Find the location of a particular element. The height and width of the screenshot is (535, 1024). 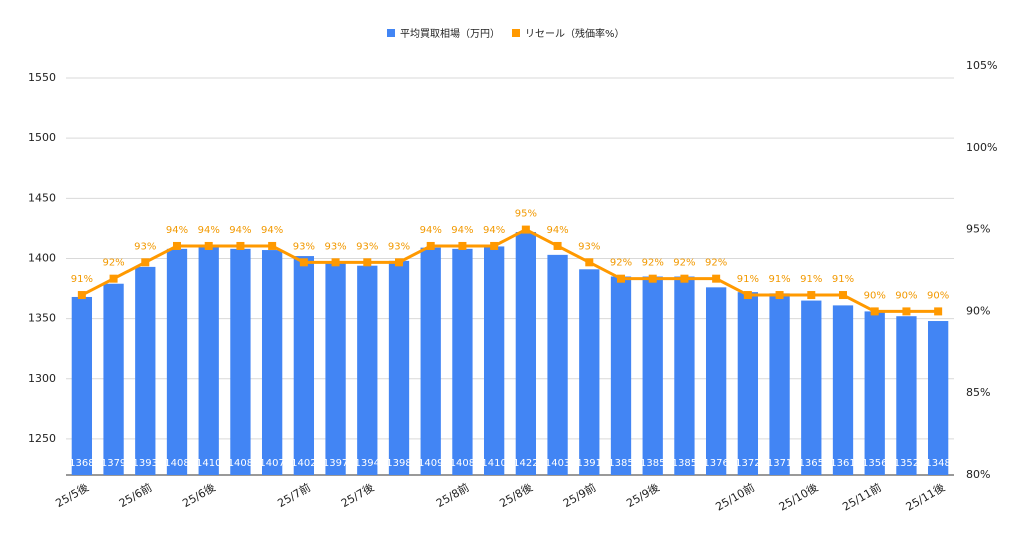

bar-value-label: 1368 is located at coordinates (81, 463).